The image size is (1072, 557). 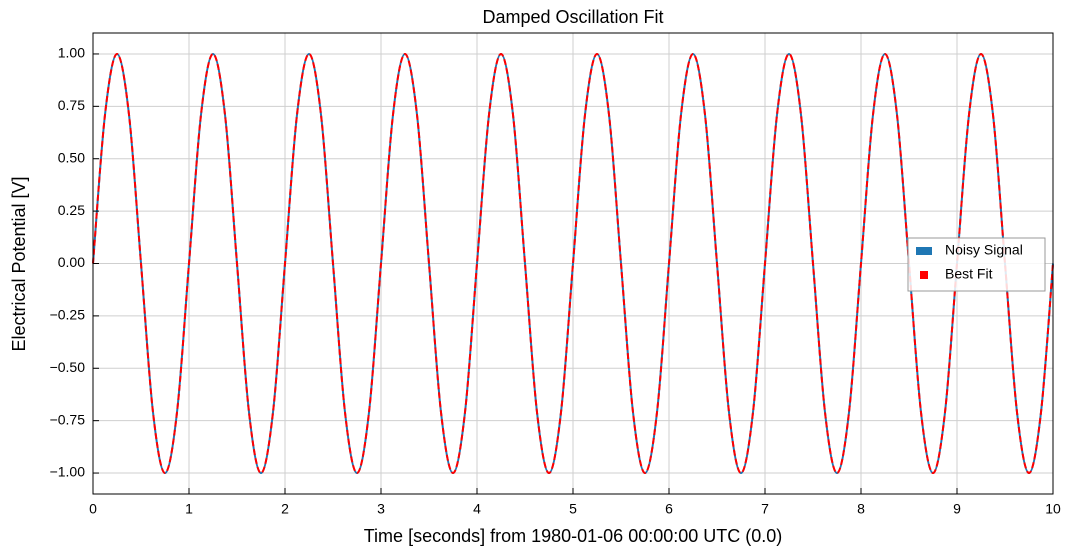 What do you see at coordinates (71, 157) in the screenshot?
I see `y-tick-label: 0.50` at bounding box center [71, 157].